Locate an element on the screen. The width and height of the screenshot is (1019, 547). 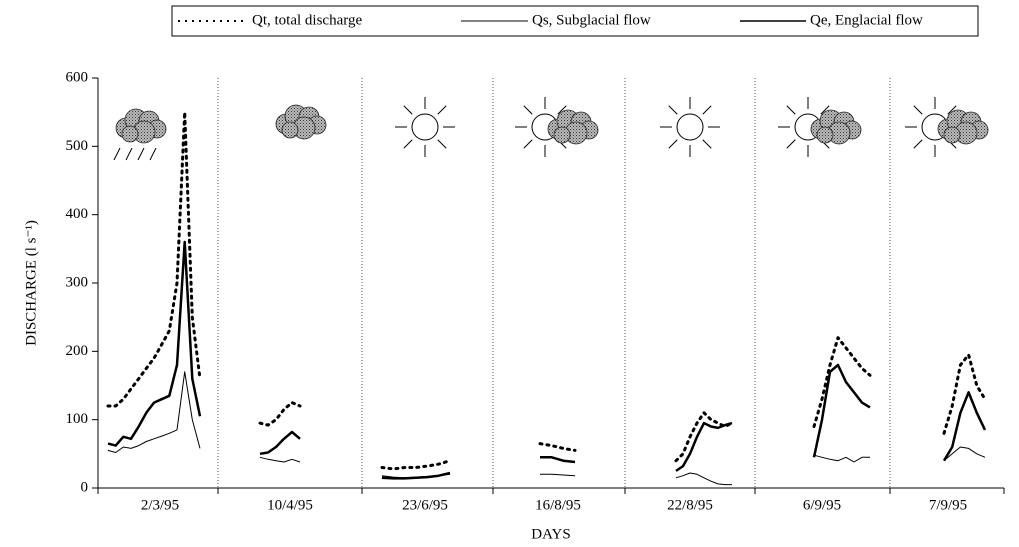
y-axis-label: DISCHARGE (l s⁻¹) is located at coordinates (31, 283).